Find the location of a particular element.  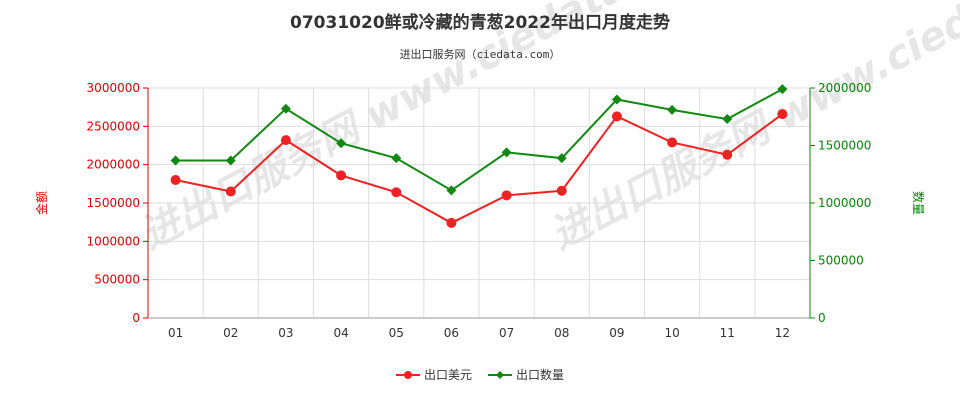

y-axis-left-label: 金额 is located at coordinates (41, 203).